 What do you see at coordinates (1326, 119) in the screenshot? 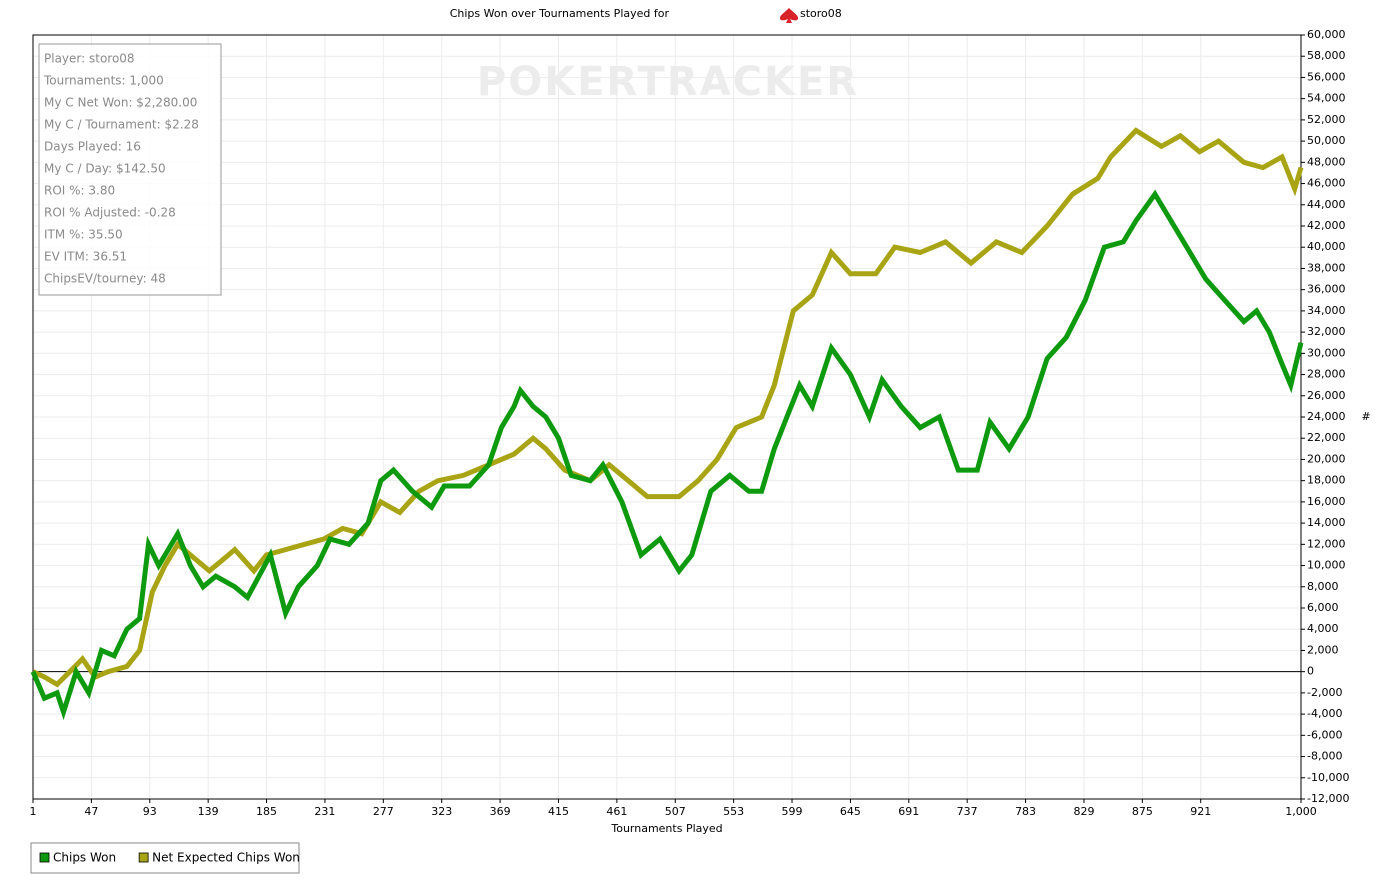
I see `y-tick-label: 52,000` at bounding box center [1326, 119].